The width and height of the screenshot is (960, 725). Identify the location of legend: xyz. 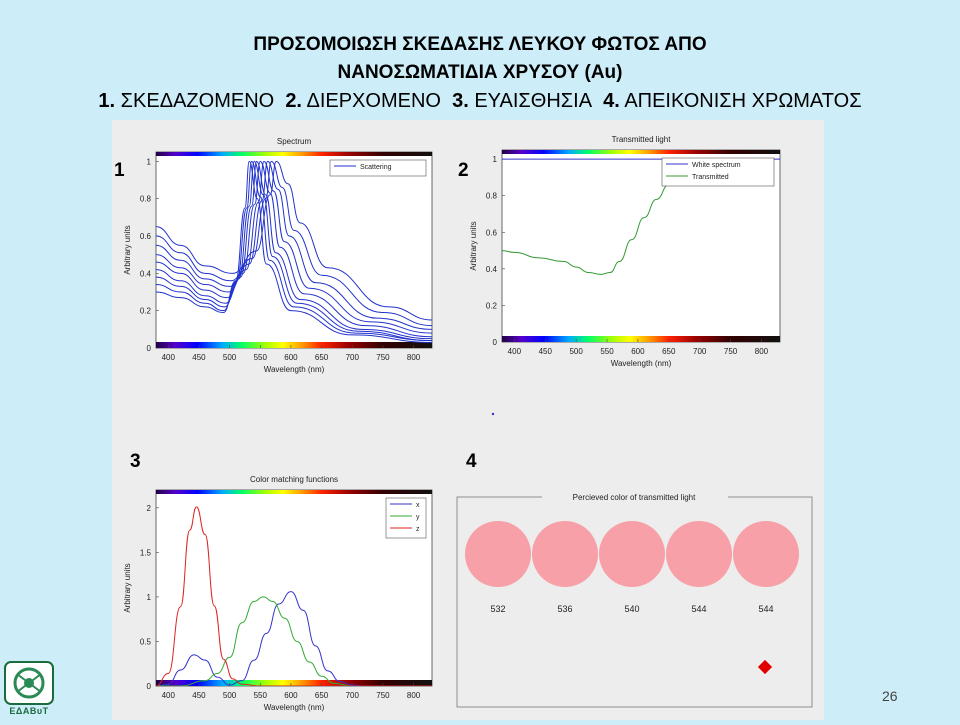
(406, 518).